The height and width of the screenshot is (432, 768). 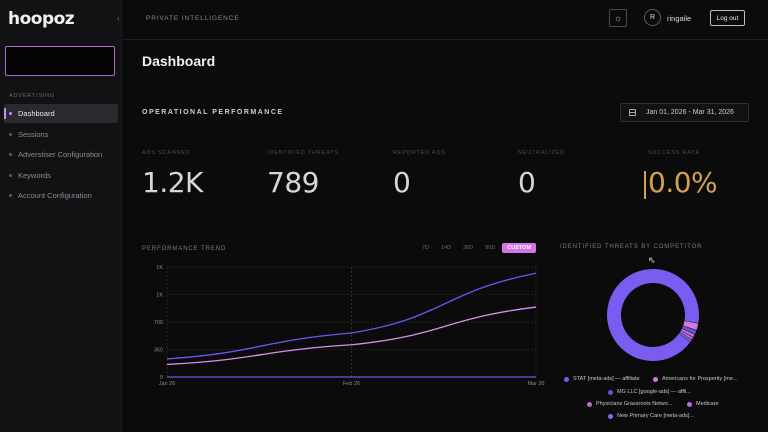 What do you see at coordinates (541, 174) in the screenshot?
I see `kpi-neutralized: NEUTRALIZED 0` at bounding box center [541, 174].